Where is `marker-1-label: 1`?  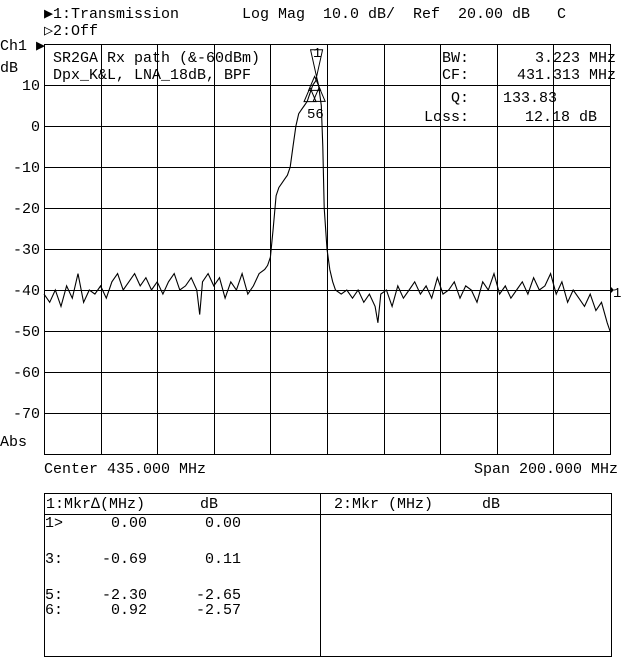 marker-1-label: 1 is located at coordinates (317, 54).